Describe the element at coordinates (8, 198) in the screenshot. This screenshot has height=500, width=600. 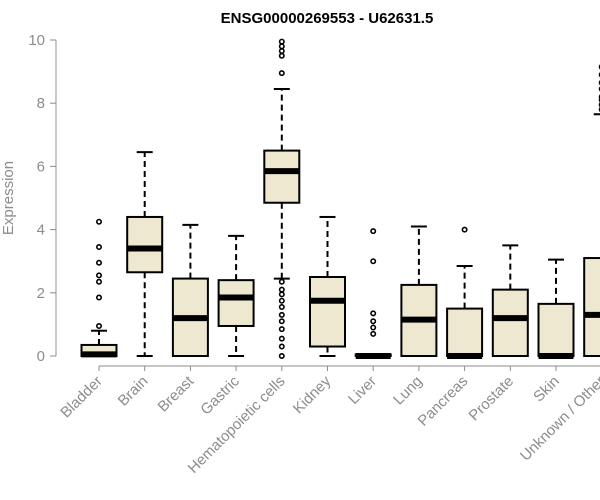
I see `y-axis-label: Expression` at that location.